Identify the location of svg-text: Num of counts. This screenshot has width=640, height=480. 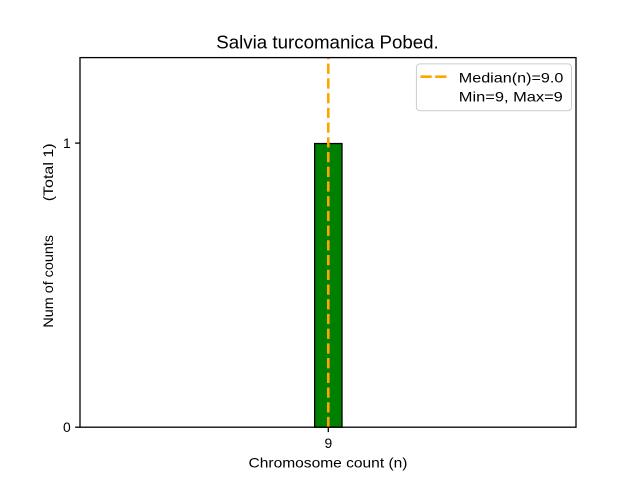
(48, 281).